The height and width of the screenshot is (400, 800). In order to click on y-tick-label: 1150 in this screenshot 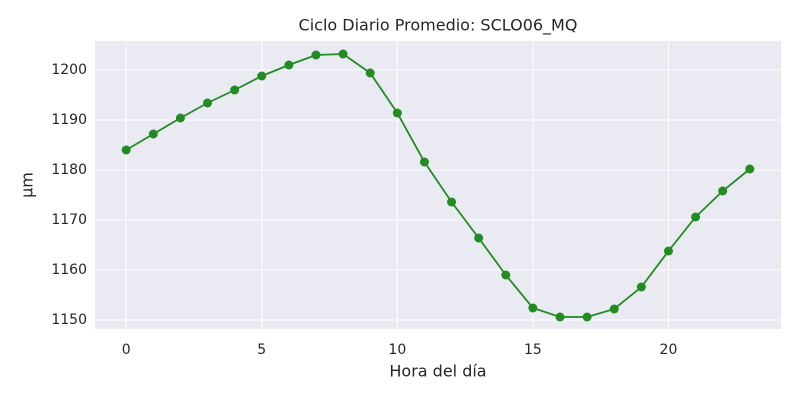, I will do `click(69, 320)`.